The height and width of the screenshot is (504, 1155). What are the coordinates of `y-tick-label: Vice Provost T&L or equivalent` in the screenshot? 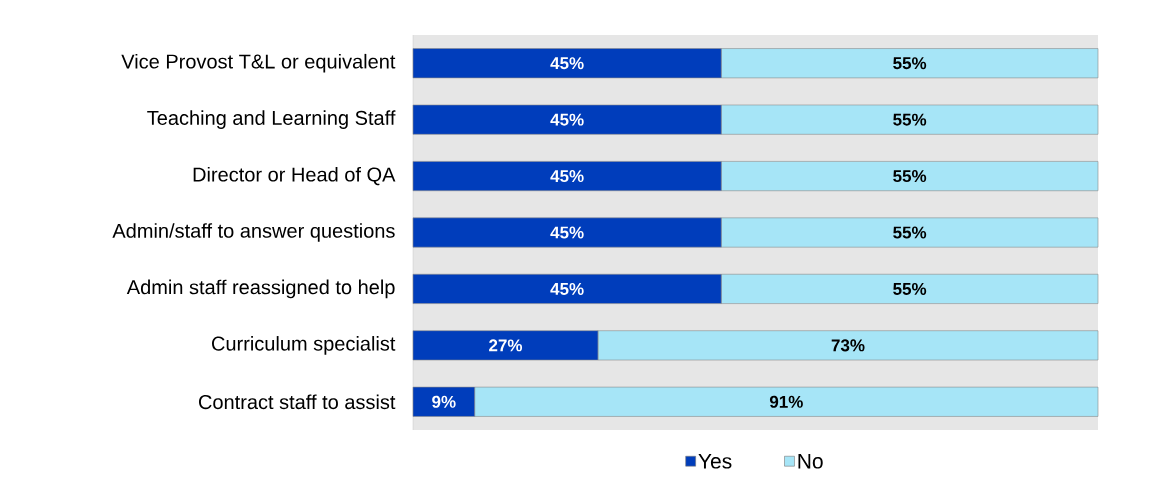 It's located at (258, 63).